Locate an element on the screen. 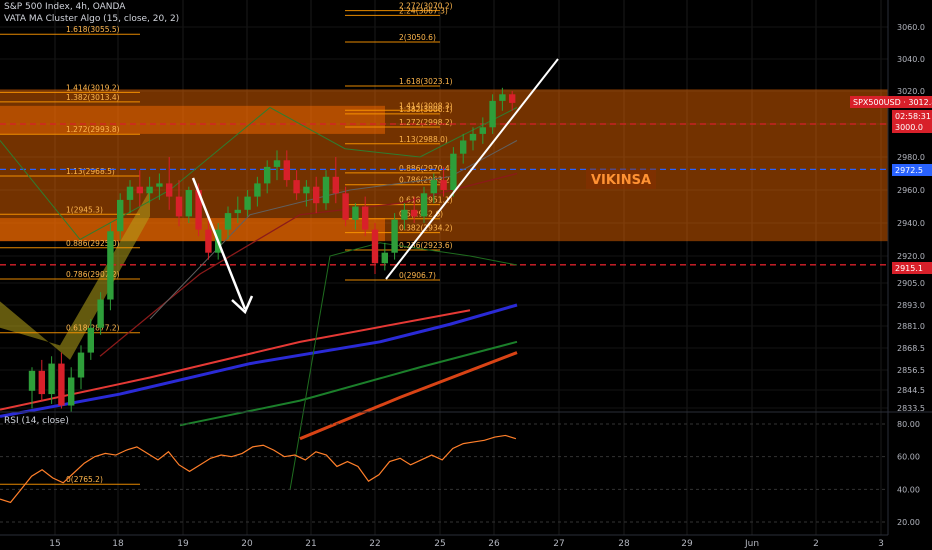 The width and height of the screenshot is (932, 550). ma-envelope is located at coordinates (403, 366).